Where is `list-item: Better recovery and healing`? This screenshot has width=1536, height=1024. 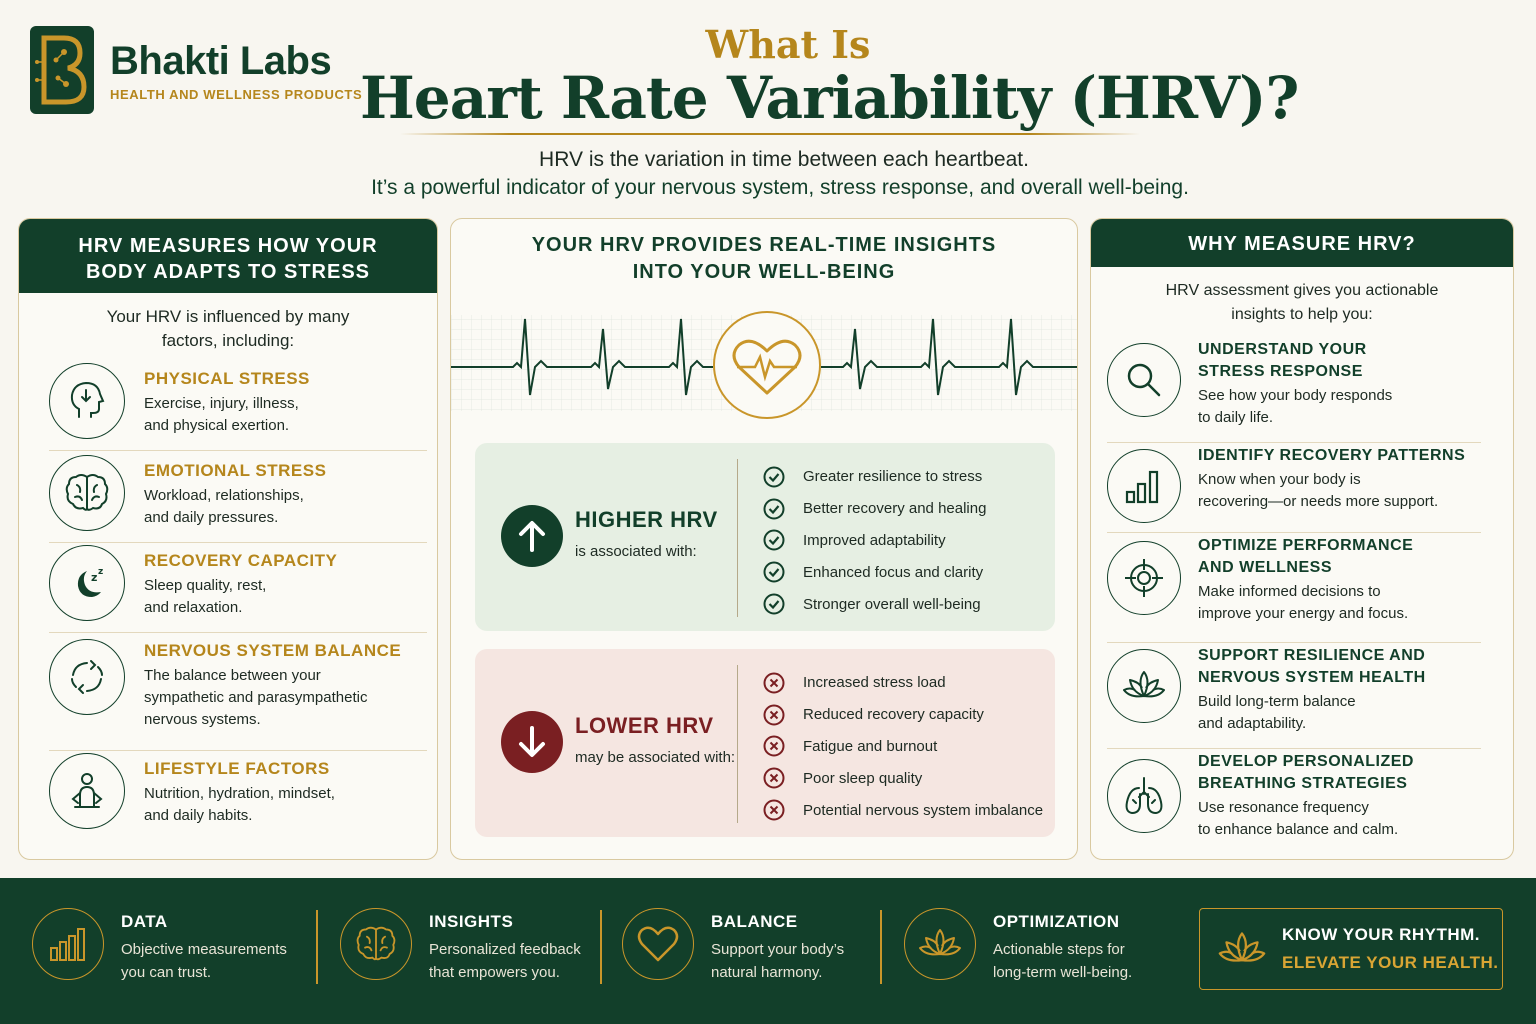 list-item: Better recovery and healing is located at coordinates (874, 509).